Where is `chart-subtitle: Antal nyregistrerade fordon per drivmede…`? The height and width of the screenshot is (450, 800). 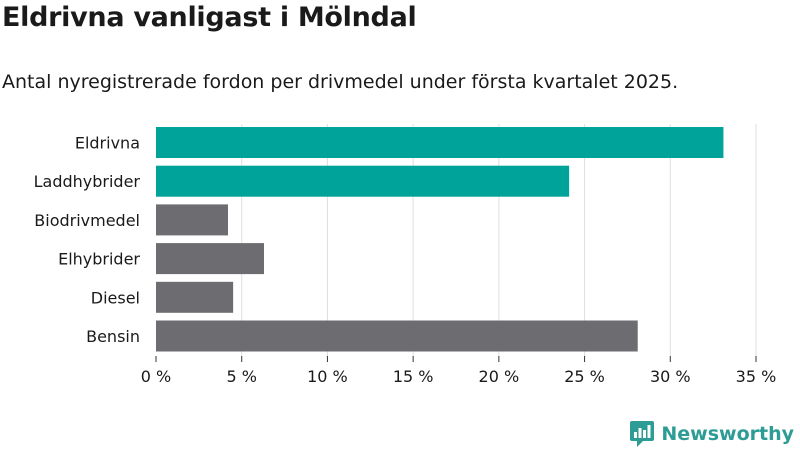 chart-subtitle: Antal nyregistrerade fordon per drivmede… is located at coordinates (340, 82).